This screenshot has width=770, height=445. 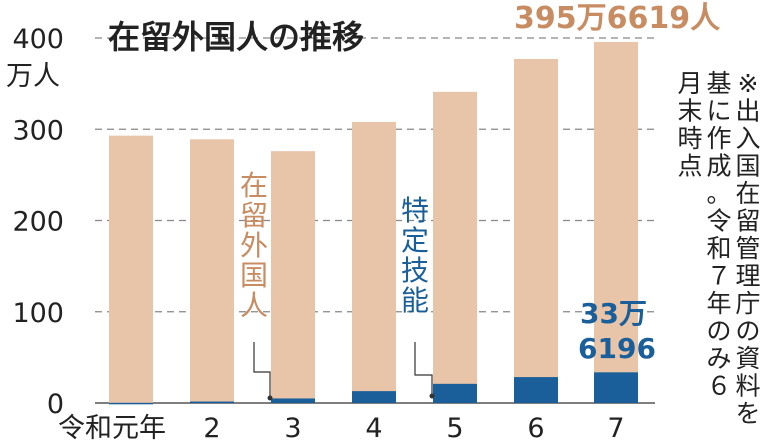 What do you see at coordinates (689, 111) in the screenshot?
I see `note-char: 末` at bounding box center [689, 111].